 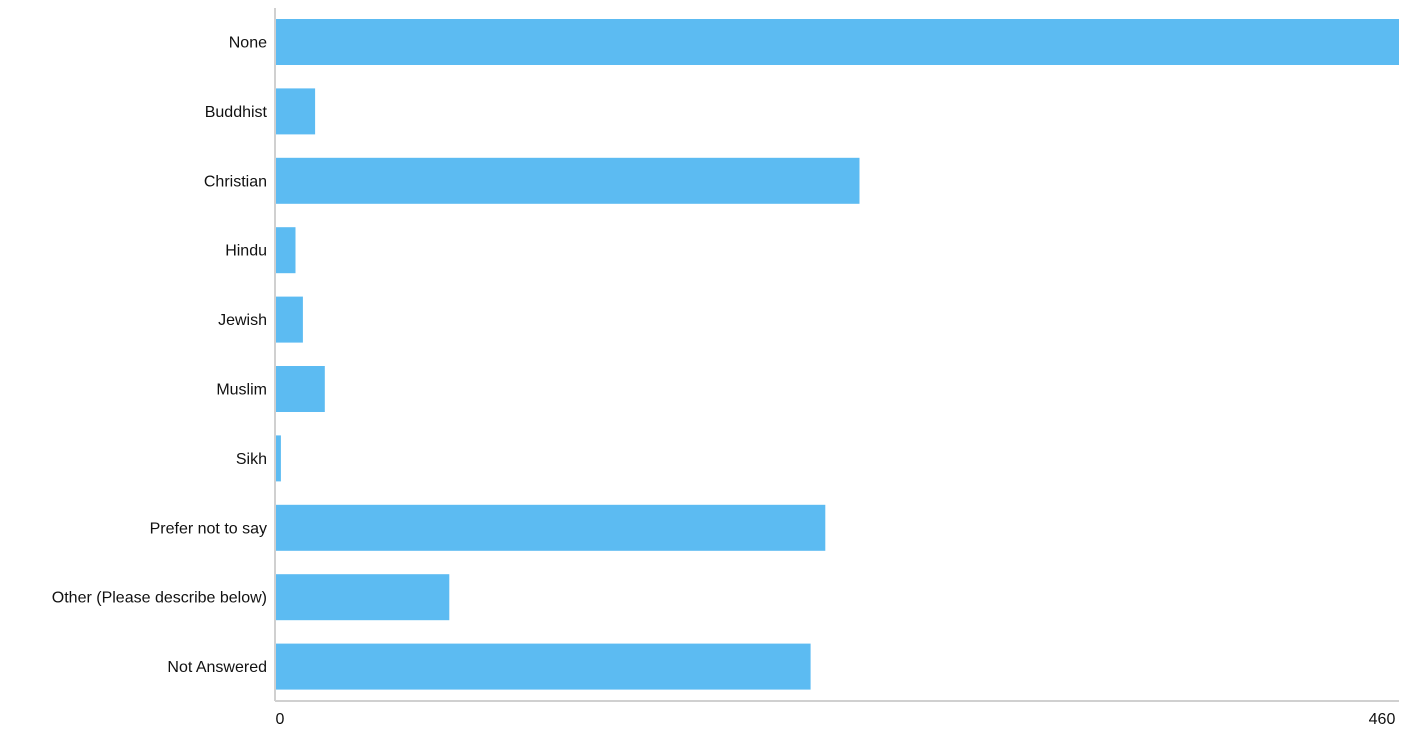 What do you see at coordinates (280, 719) in the screenshot?
I see `x-tick-label-min: 0` at bounding box center [280, 719].